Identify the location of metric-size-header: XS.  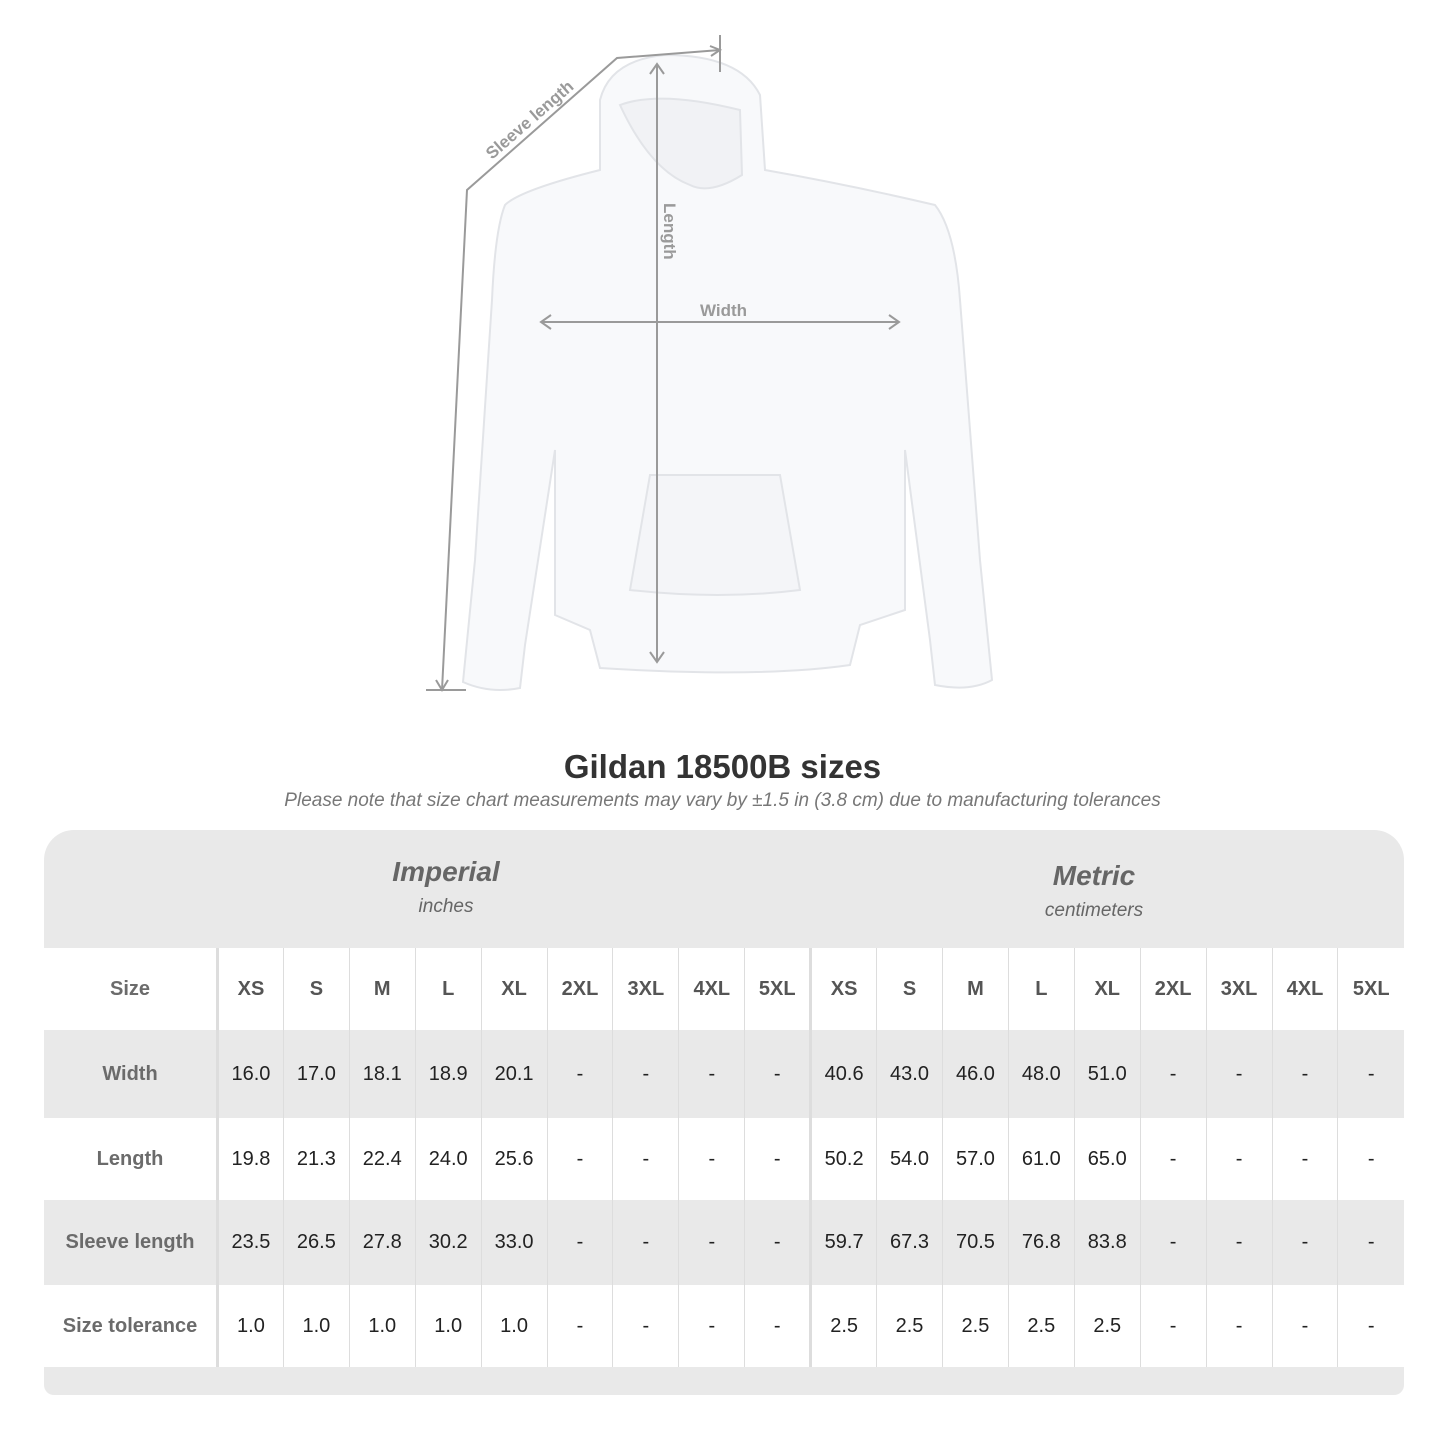
(843, 989).